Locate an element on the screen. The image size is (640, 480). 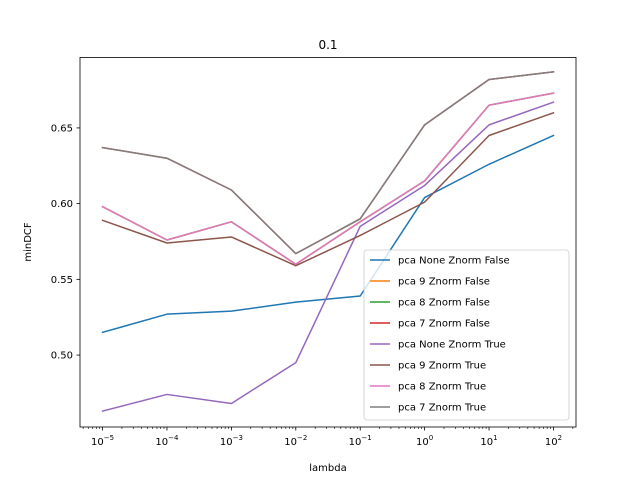
legend-label-7: pca 8 Znorm True is located at coordinates (442, 387).